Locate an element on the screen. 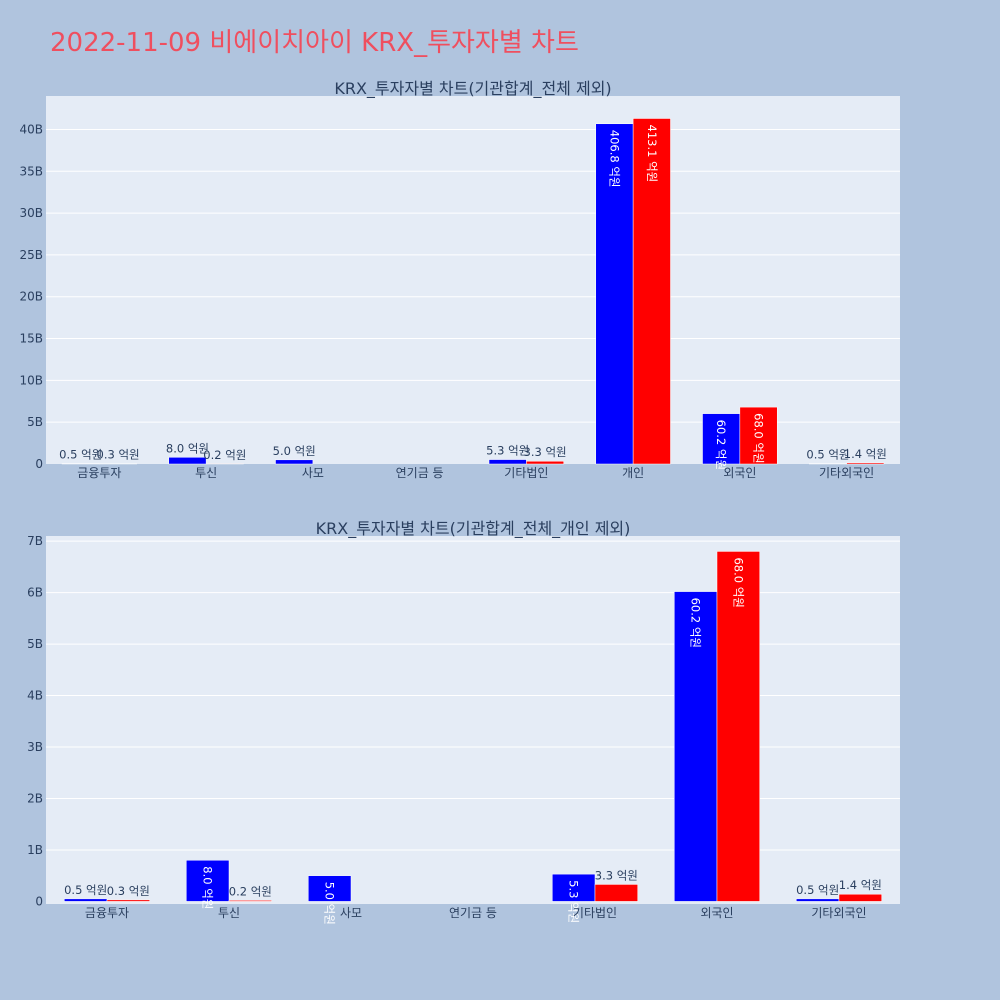 The height and width of the screenshot is (1000, 1000). y-tick-label: 30B is located at coordinates (31, 213).